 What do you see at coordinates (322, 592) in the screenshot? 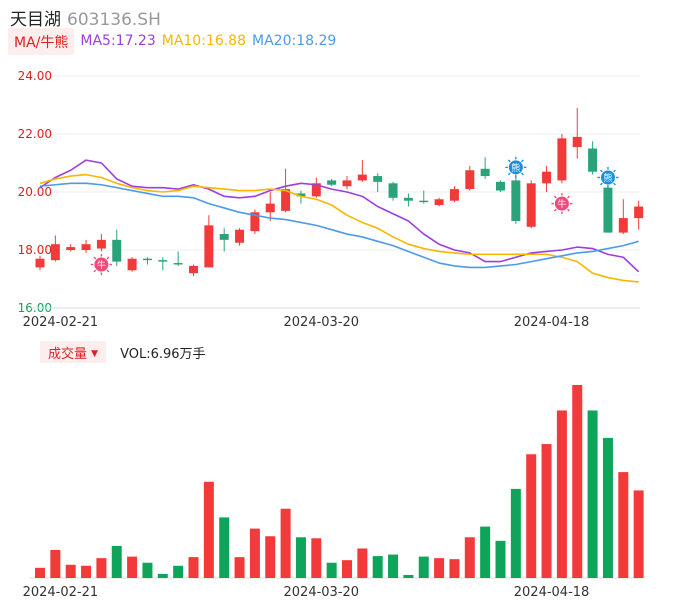
I see `volume-x-date-label: 2024-03-20` at bounding box center [322, 592].